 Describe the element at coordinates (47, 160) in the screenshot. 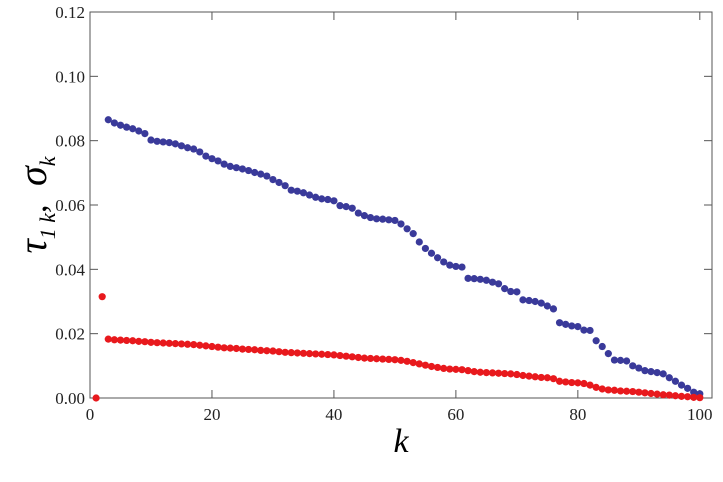

I see `y-axis-title-sigma-sub: k` at that location.